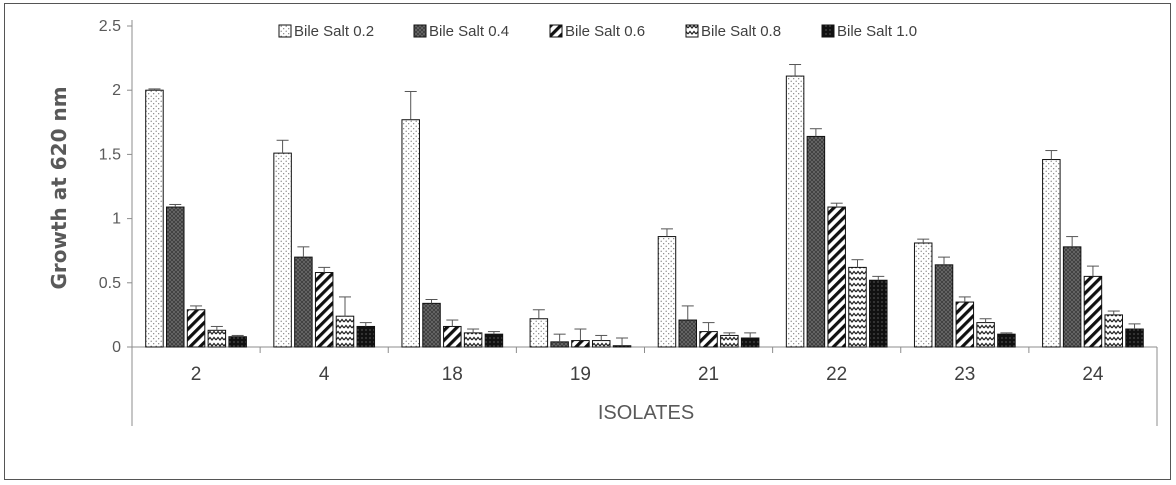 The image size is (1176, 485). What do you see at coordinates (836, 374) in the screenshot?
I see `x-tick-label: 22` at bounding box center [836, 374].